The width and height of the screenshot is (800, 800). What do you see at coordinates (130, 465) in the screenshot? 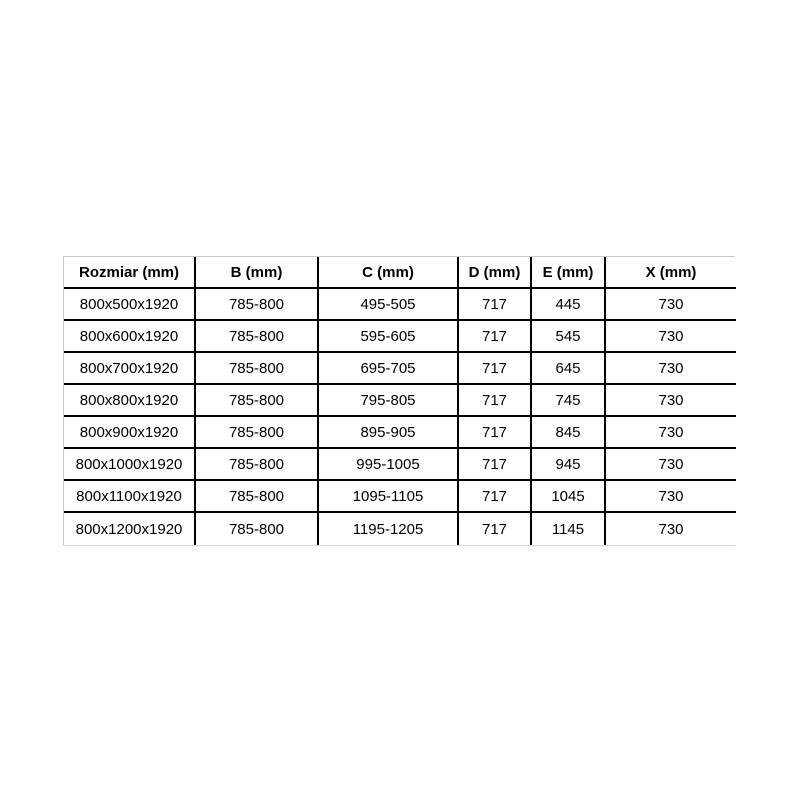
I see `table-cell: 800x1000x1920` at bounding box center [130, 465].